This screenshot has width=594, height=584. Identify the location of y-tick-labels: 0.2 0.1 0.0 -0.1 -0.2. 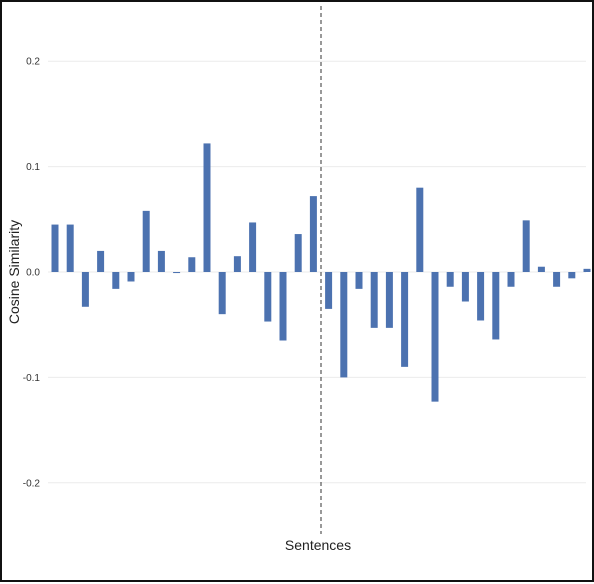
(32, 273).